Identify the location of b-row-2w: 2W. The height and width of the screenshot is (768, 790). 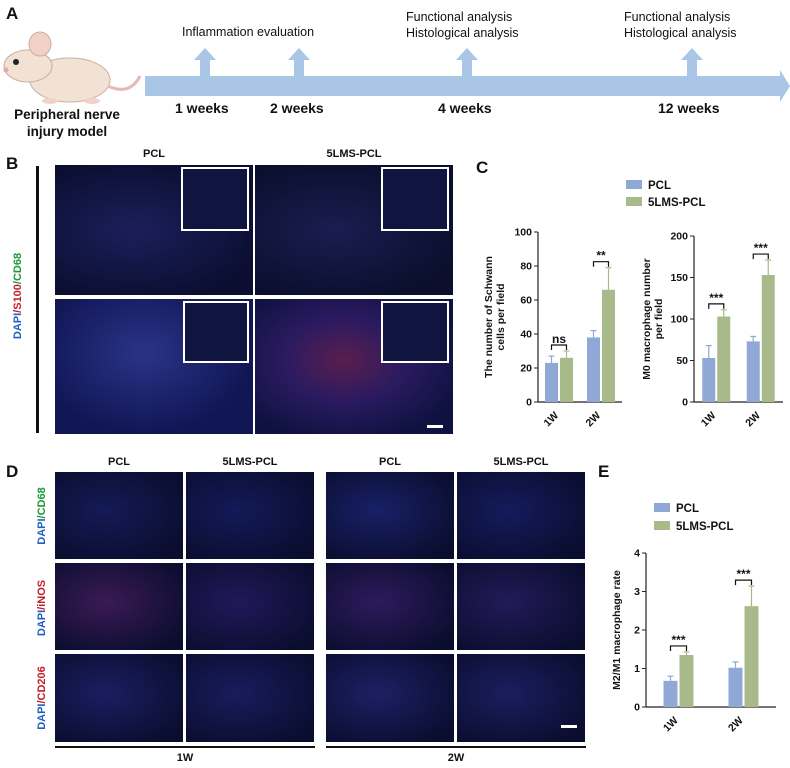
(49, 352).